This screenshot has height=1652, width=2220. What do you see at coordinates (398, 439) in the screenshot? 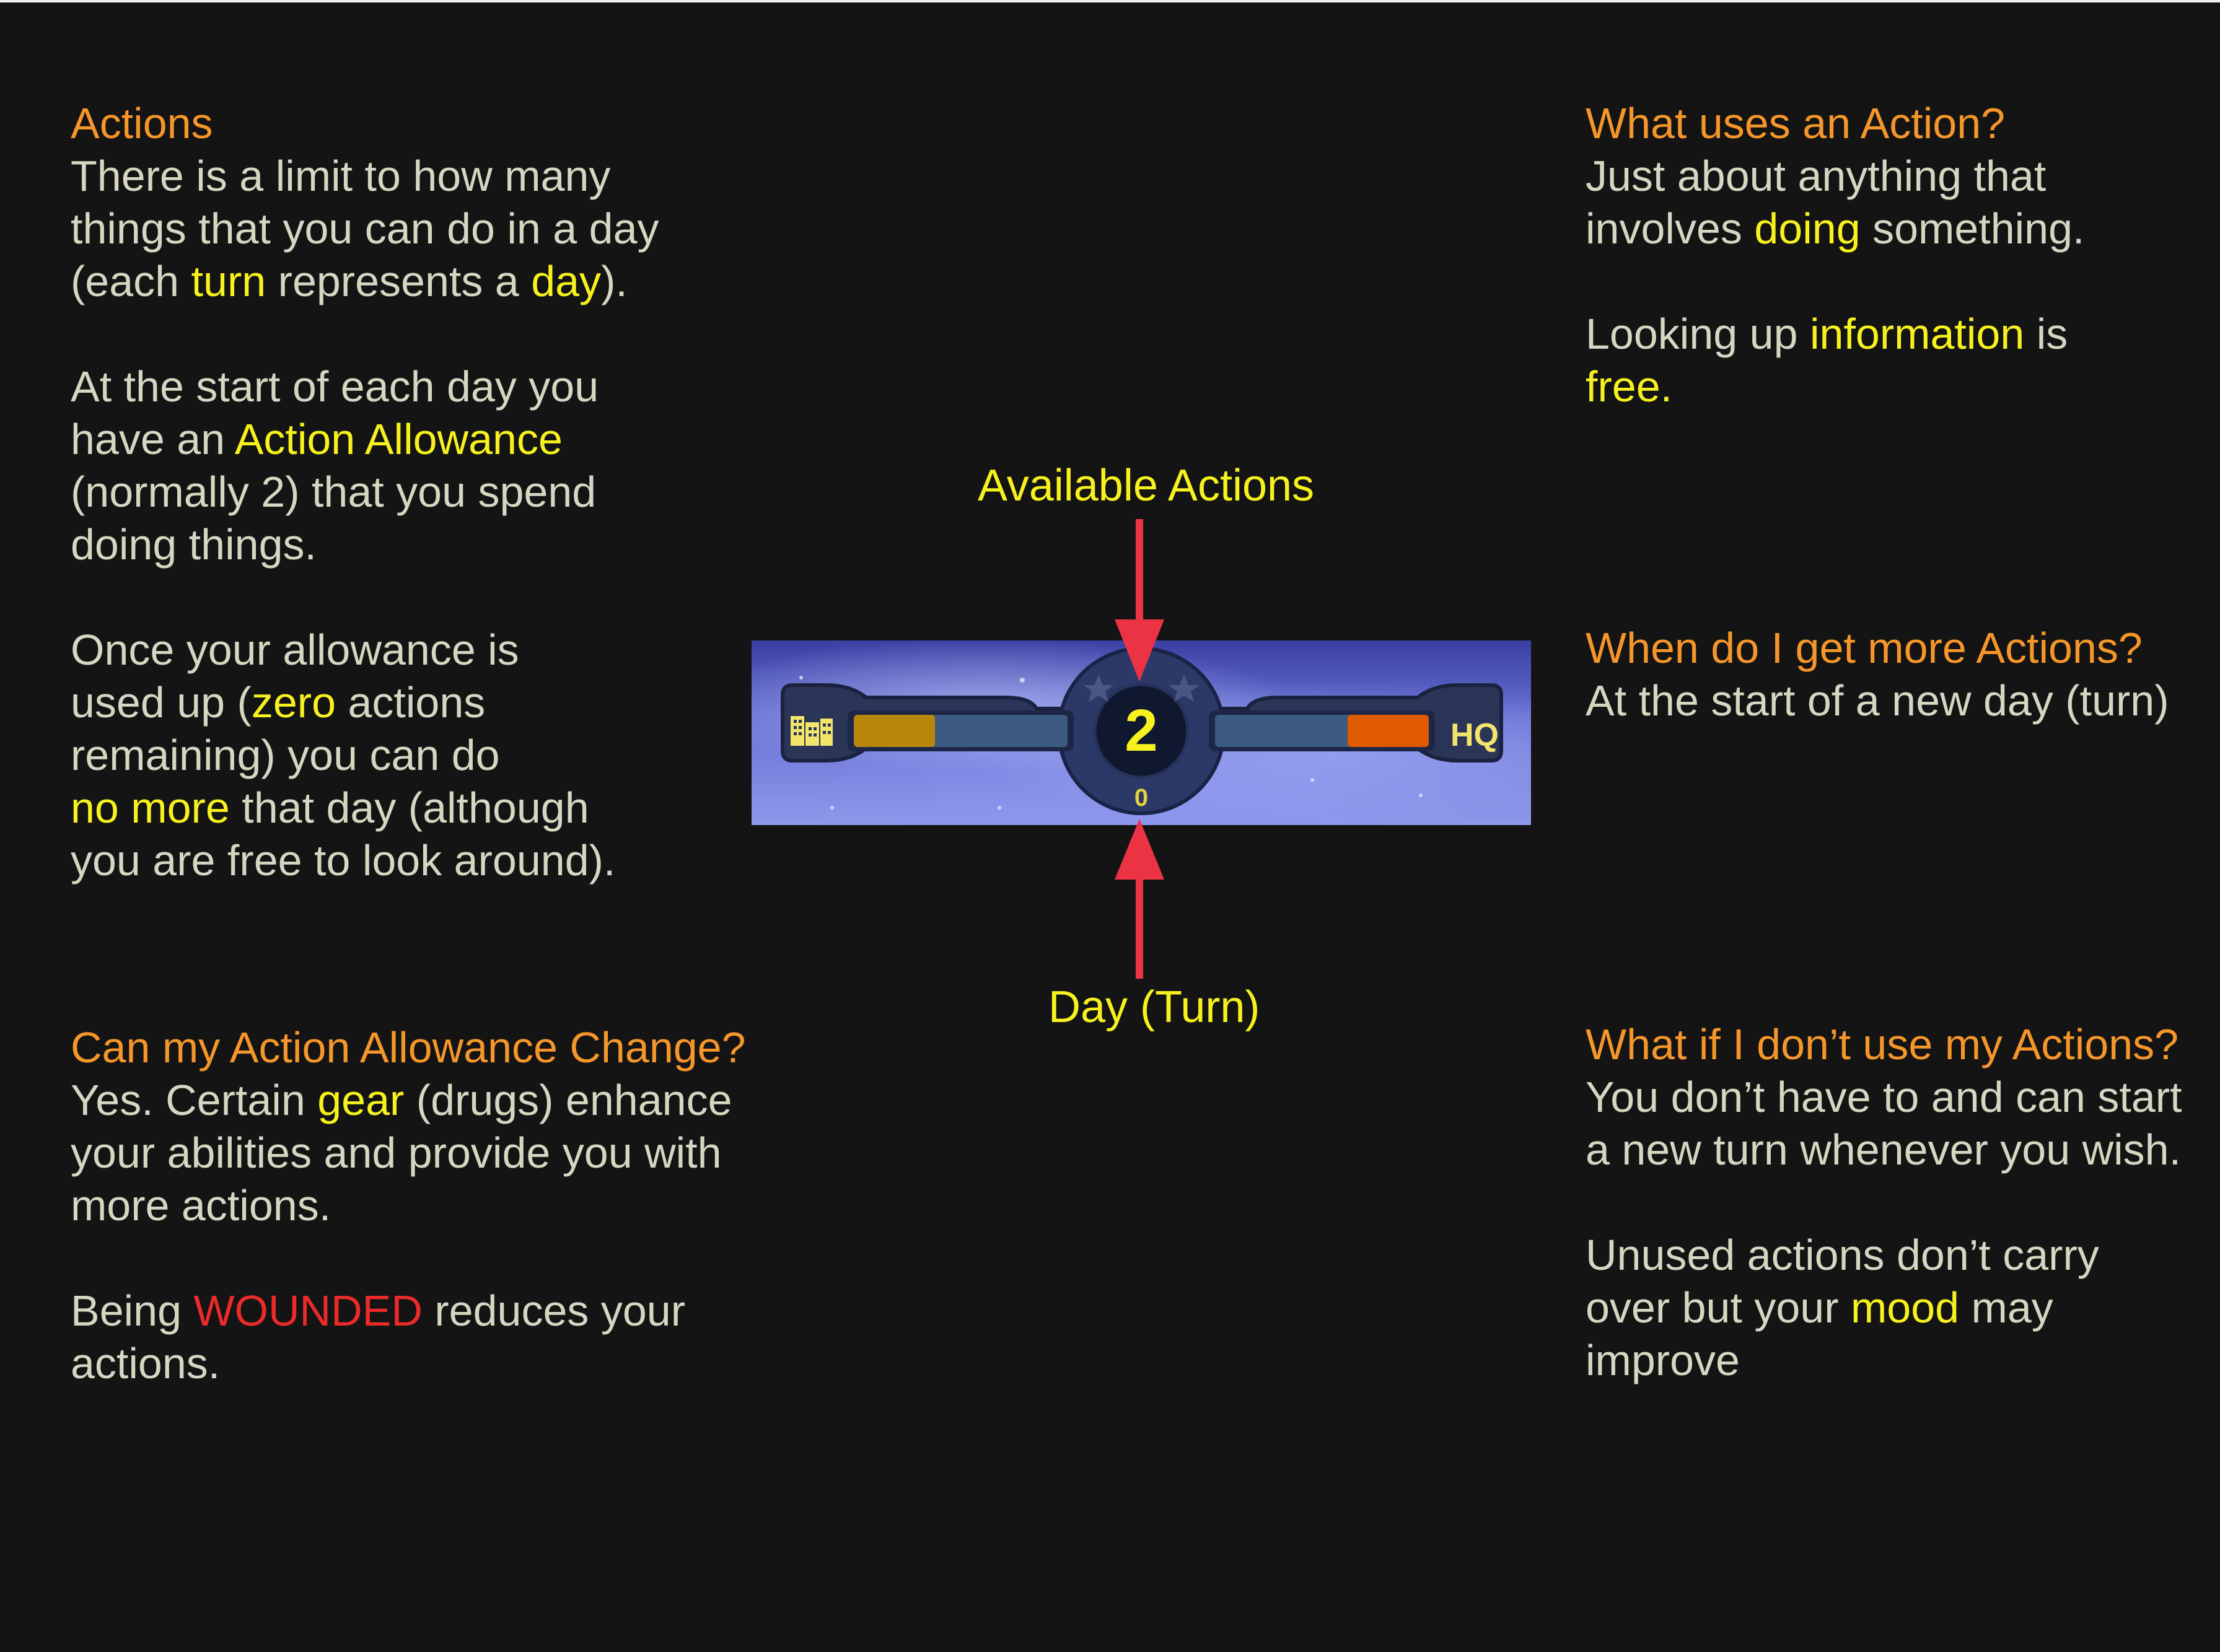
I see `highlight-action-allowance: Action Allowance` at bounding box center [398, 439].